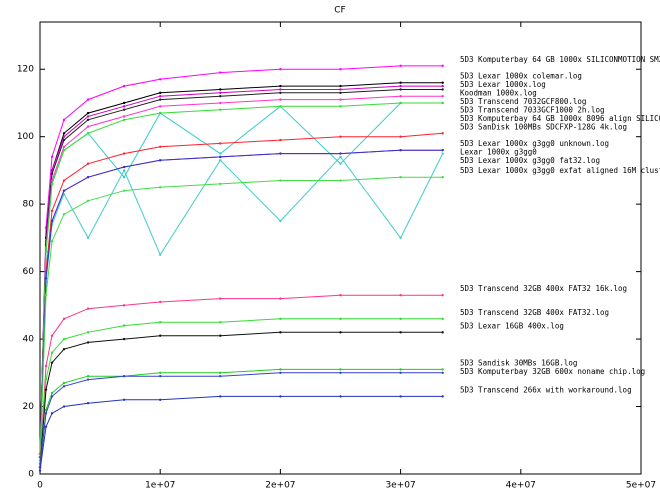  I want to click on chart-title: CF, so click(339, 11).